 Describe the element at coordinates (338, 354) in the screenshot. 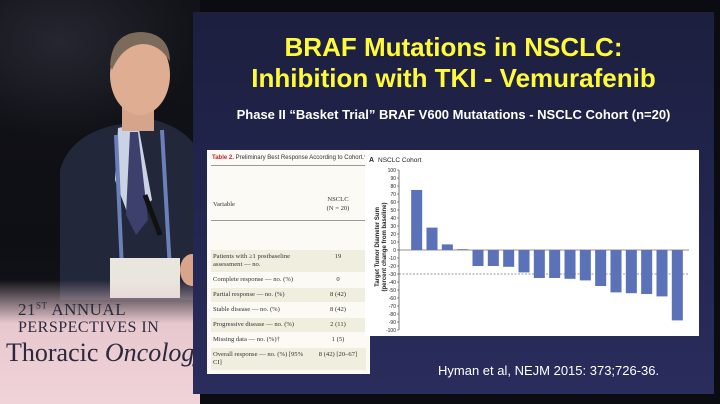

I see `table-cell-value: 8 (42) [20–67]` at that location.